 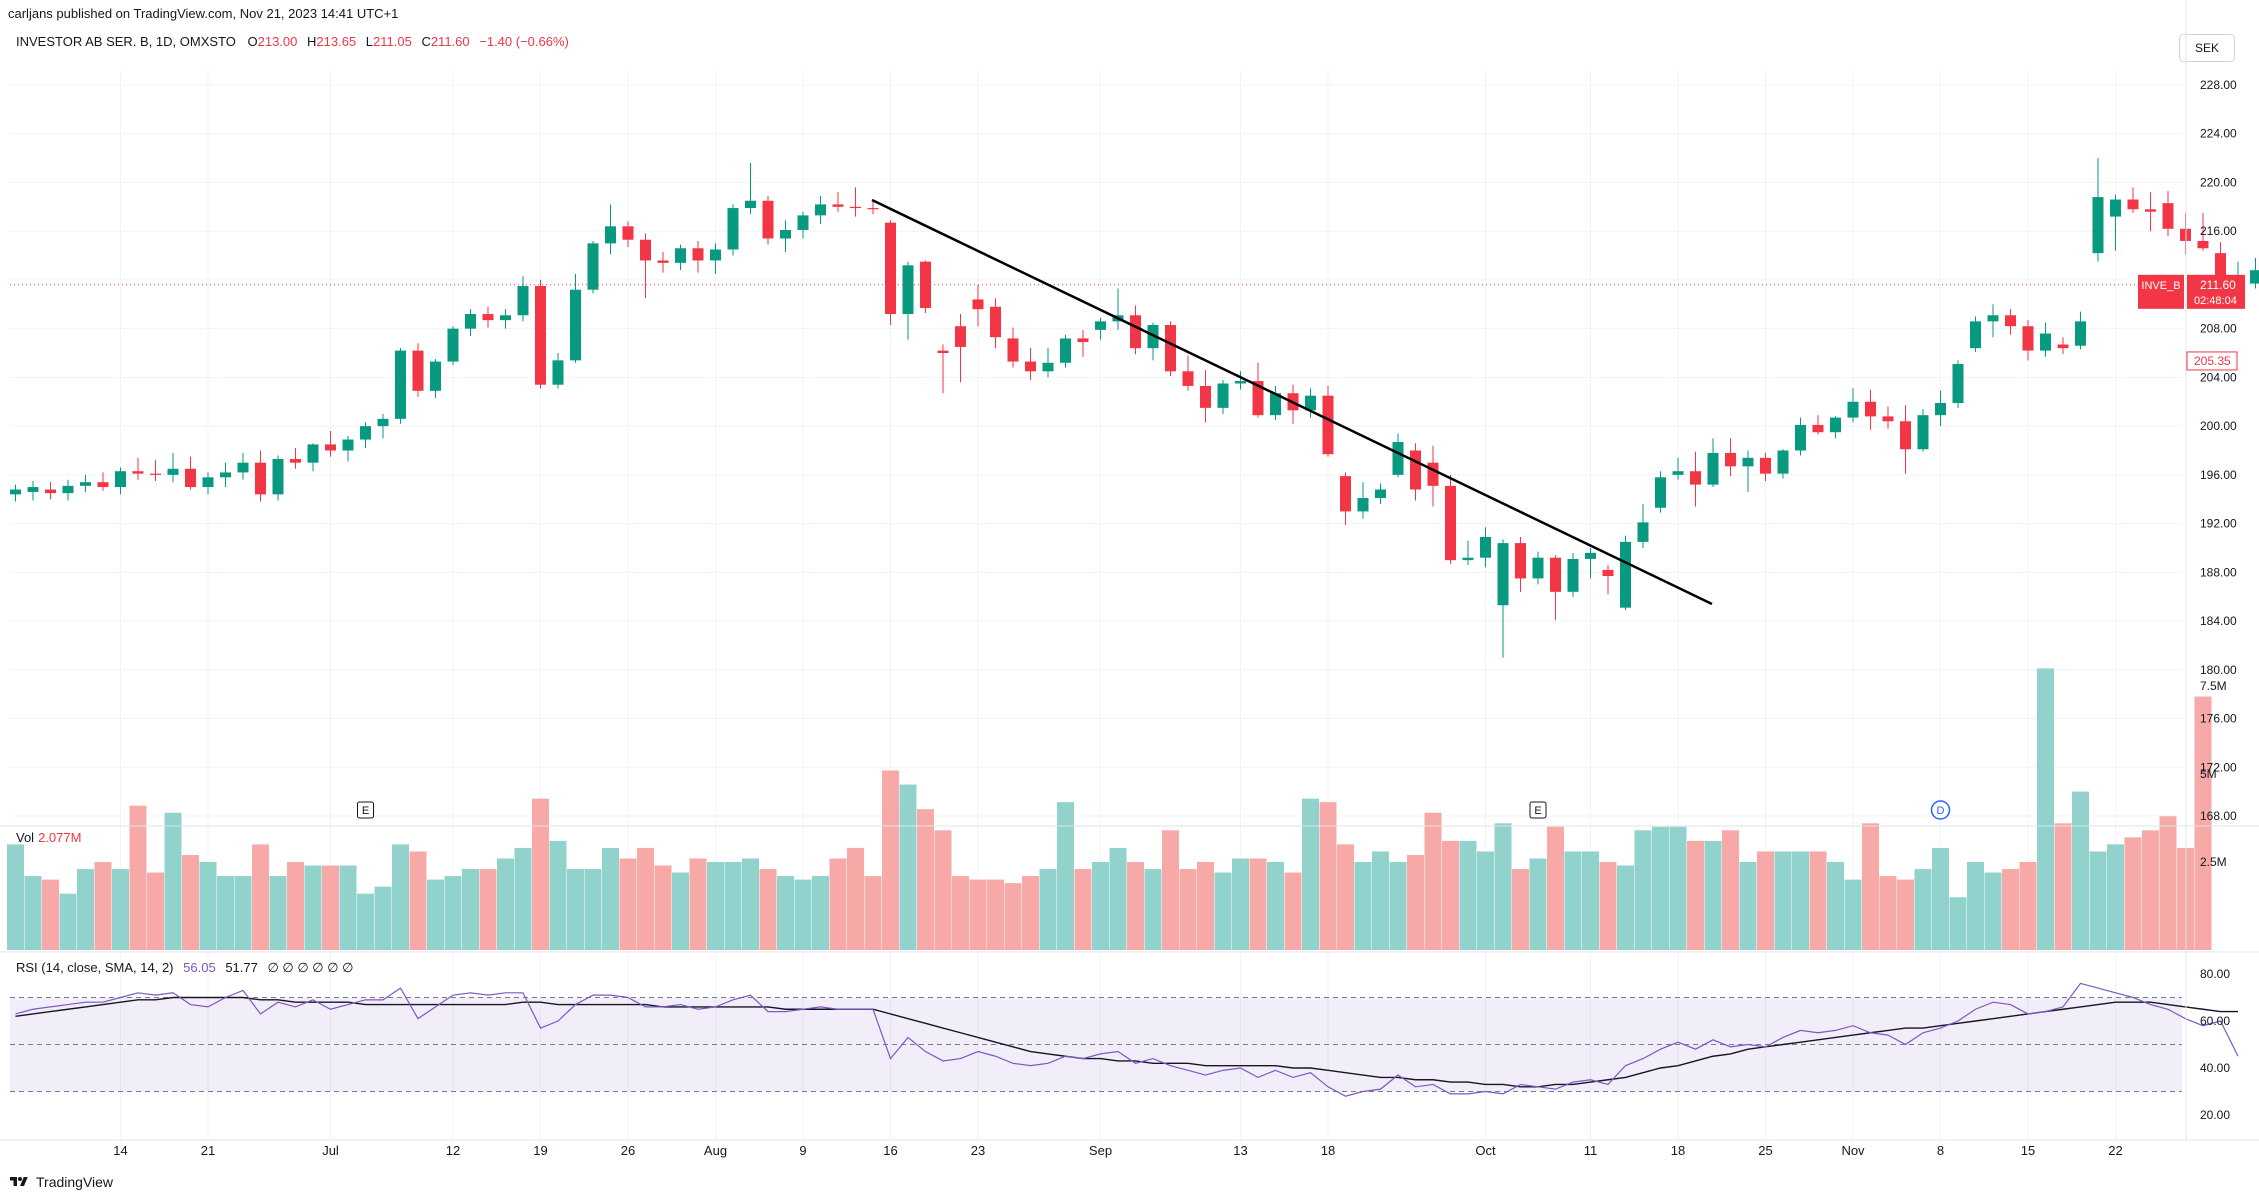 What do you see at coordinates (2215, 974) in the screenshot?
I see `rsi-tick-label: 80.00` at bounding box center [2215, 974].